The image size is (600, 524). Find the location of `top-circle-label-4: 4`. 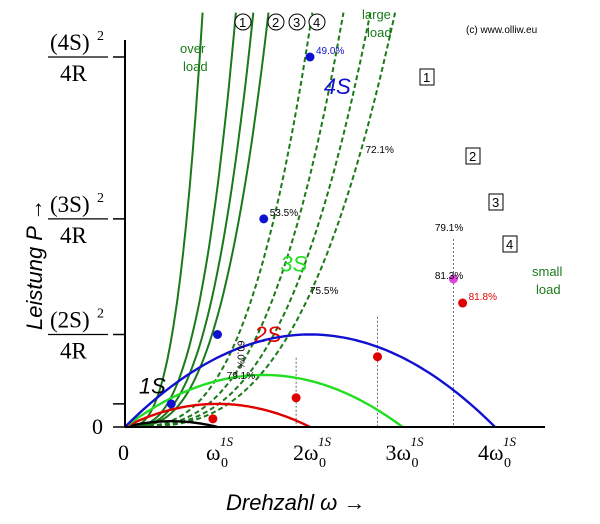

top-circle-label-4: 4 is located at coordinates (316, 22).